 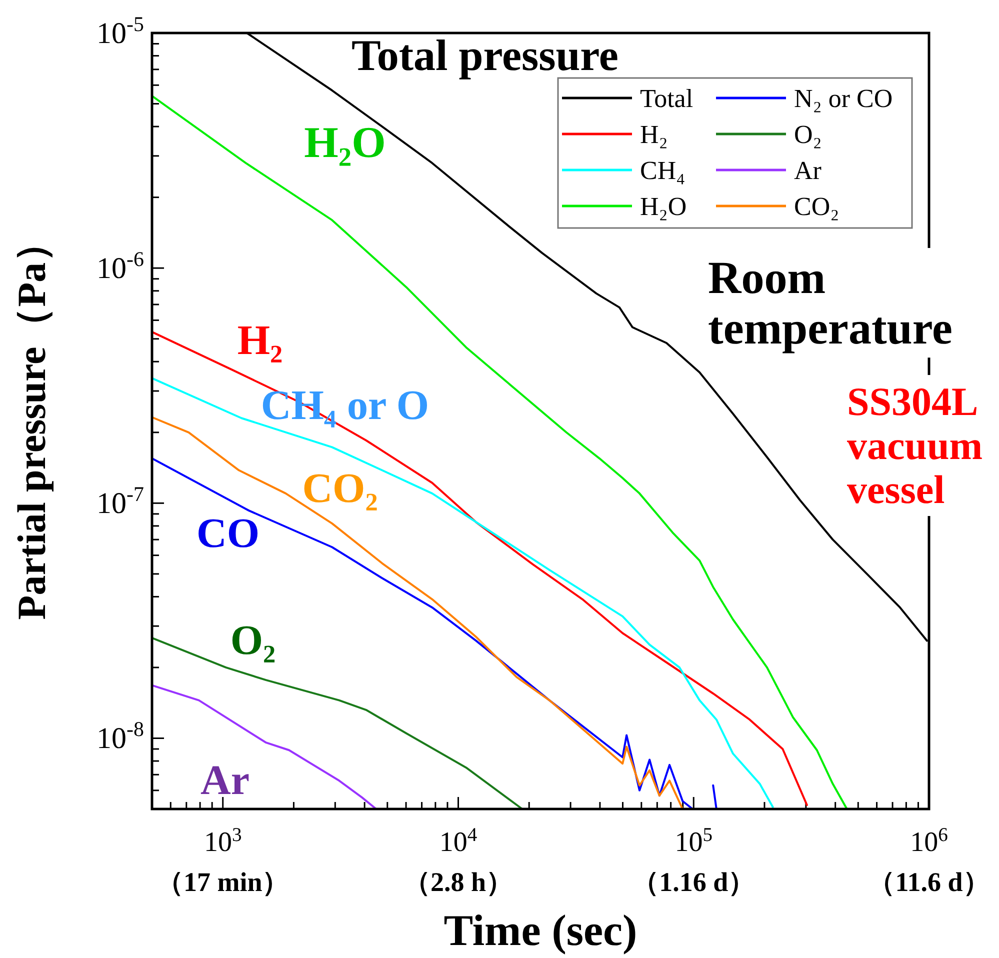 What do you see at coordinates (223, 882) in the screenshot?
I see `text: （17 min）` at bounding box center [223, 882].